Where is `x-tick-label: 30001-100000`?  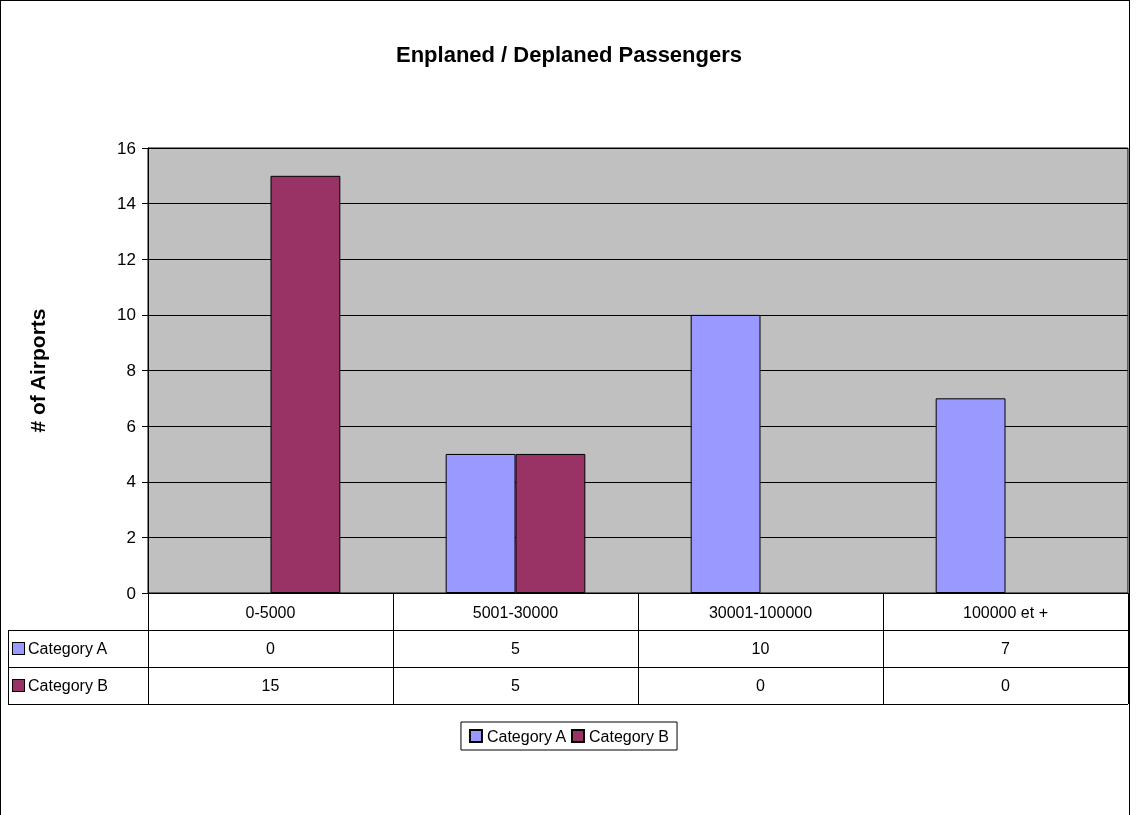 x-tick-label: 30001-100000 is located at coordinates (760, 612).